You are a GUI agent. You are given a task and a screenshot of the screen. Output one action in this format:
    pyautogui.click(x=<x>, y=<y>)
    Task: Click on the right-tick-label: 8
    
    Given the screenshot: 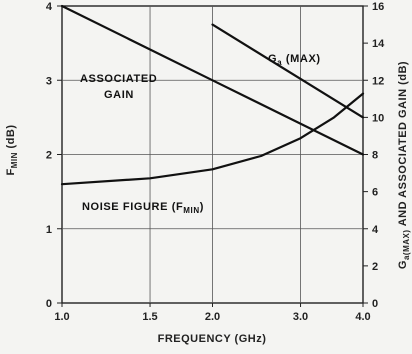 What is the action you would take?
    pyautogui.click(x=375, y=156)
    